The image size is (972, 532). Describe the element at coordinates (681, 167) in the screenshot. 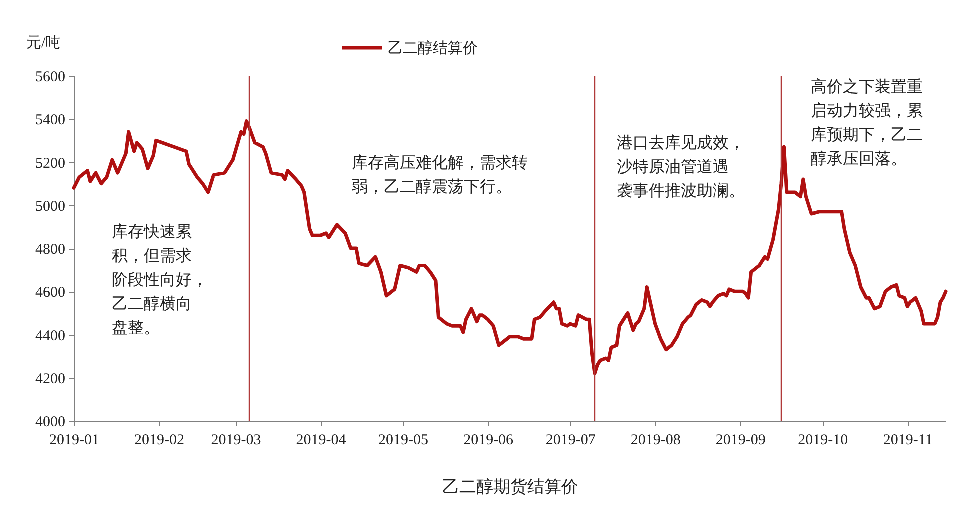

I see `annotation: 港口去库见成效，沙特原油管道遇袭事件推波助澜。` at that location.